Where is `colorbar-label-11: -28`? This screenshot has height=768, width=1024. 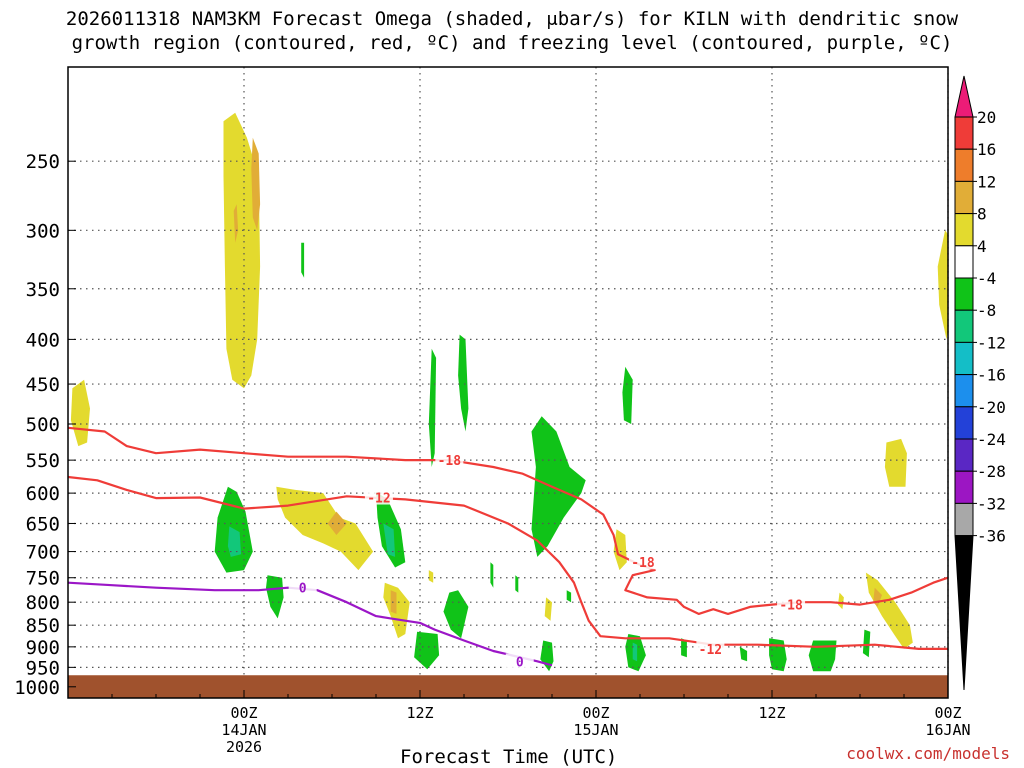 colorbar-label-11: -28 is located at coordinates (991, 471).